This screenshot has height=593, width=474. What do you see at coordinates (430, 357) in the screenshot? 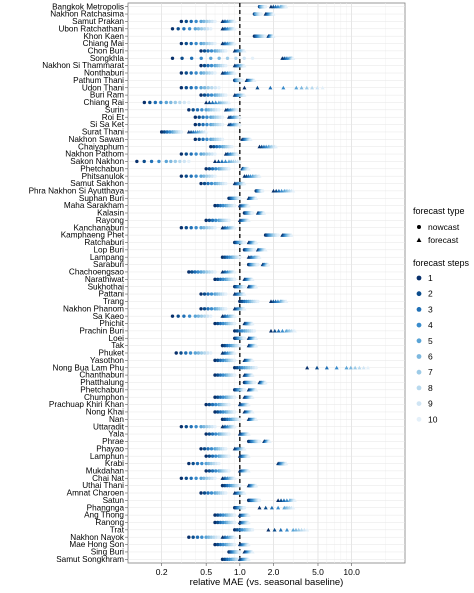
I see `legend-step-label: 6` at bounding box center [430, 357].